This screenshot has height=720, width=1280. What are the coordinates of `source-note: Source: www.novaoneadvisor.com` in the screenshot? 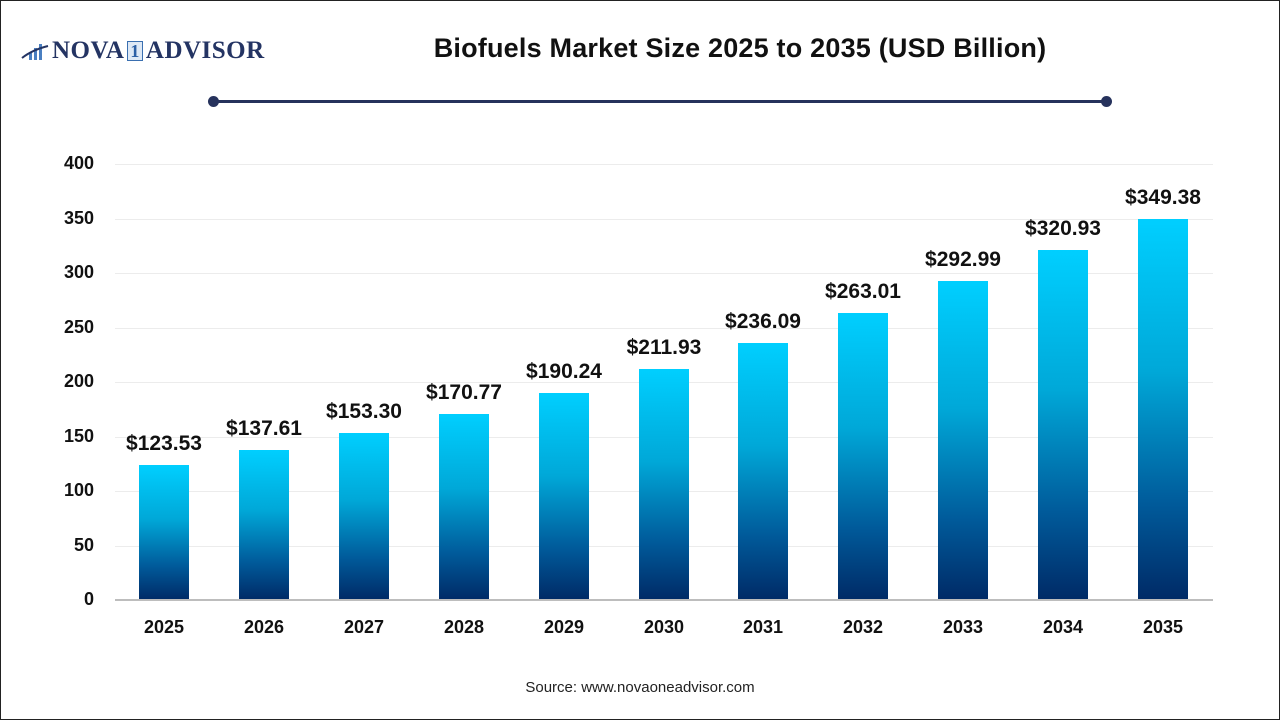 It's located at (640, 687).